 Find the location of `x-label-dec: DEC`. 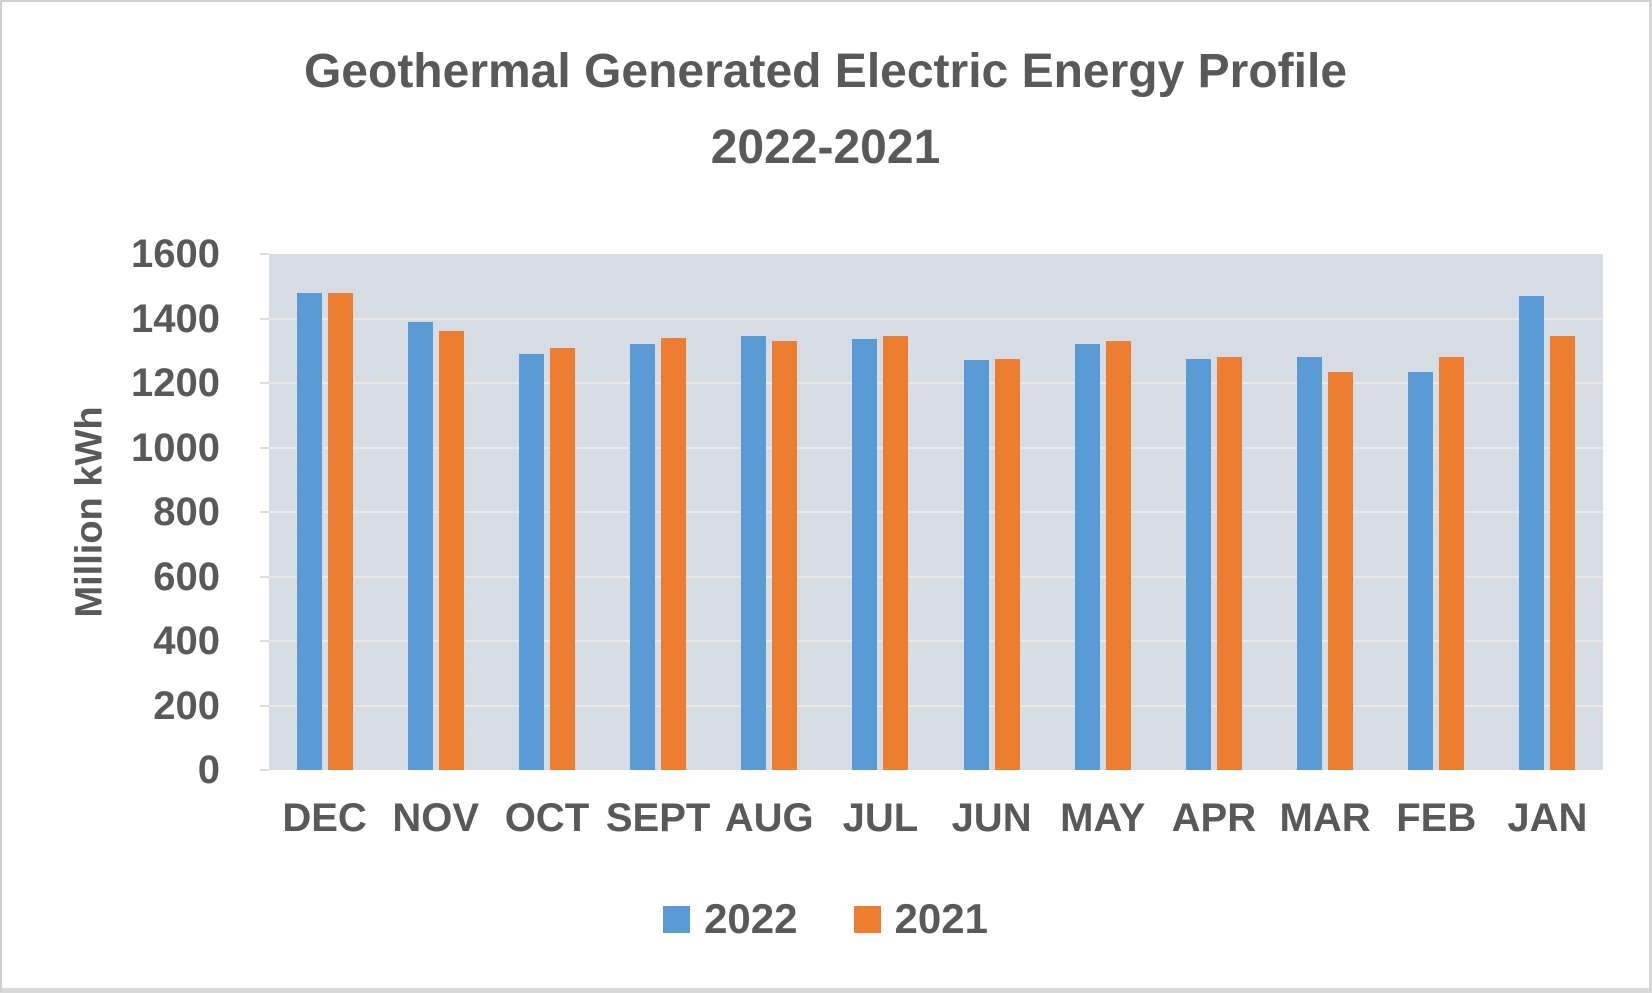

x-label-dec: DEC is located at coordinates (324, 818).